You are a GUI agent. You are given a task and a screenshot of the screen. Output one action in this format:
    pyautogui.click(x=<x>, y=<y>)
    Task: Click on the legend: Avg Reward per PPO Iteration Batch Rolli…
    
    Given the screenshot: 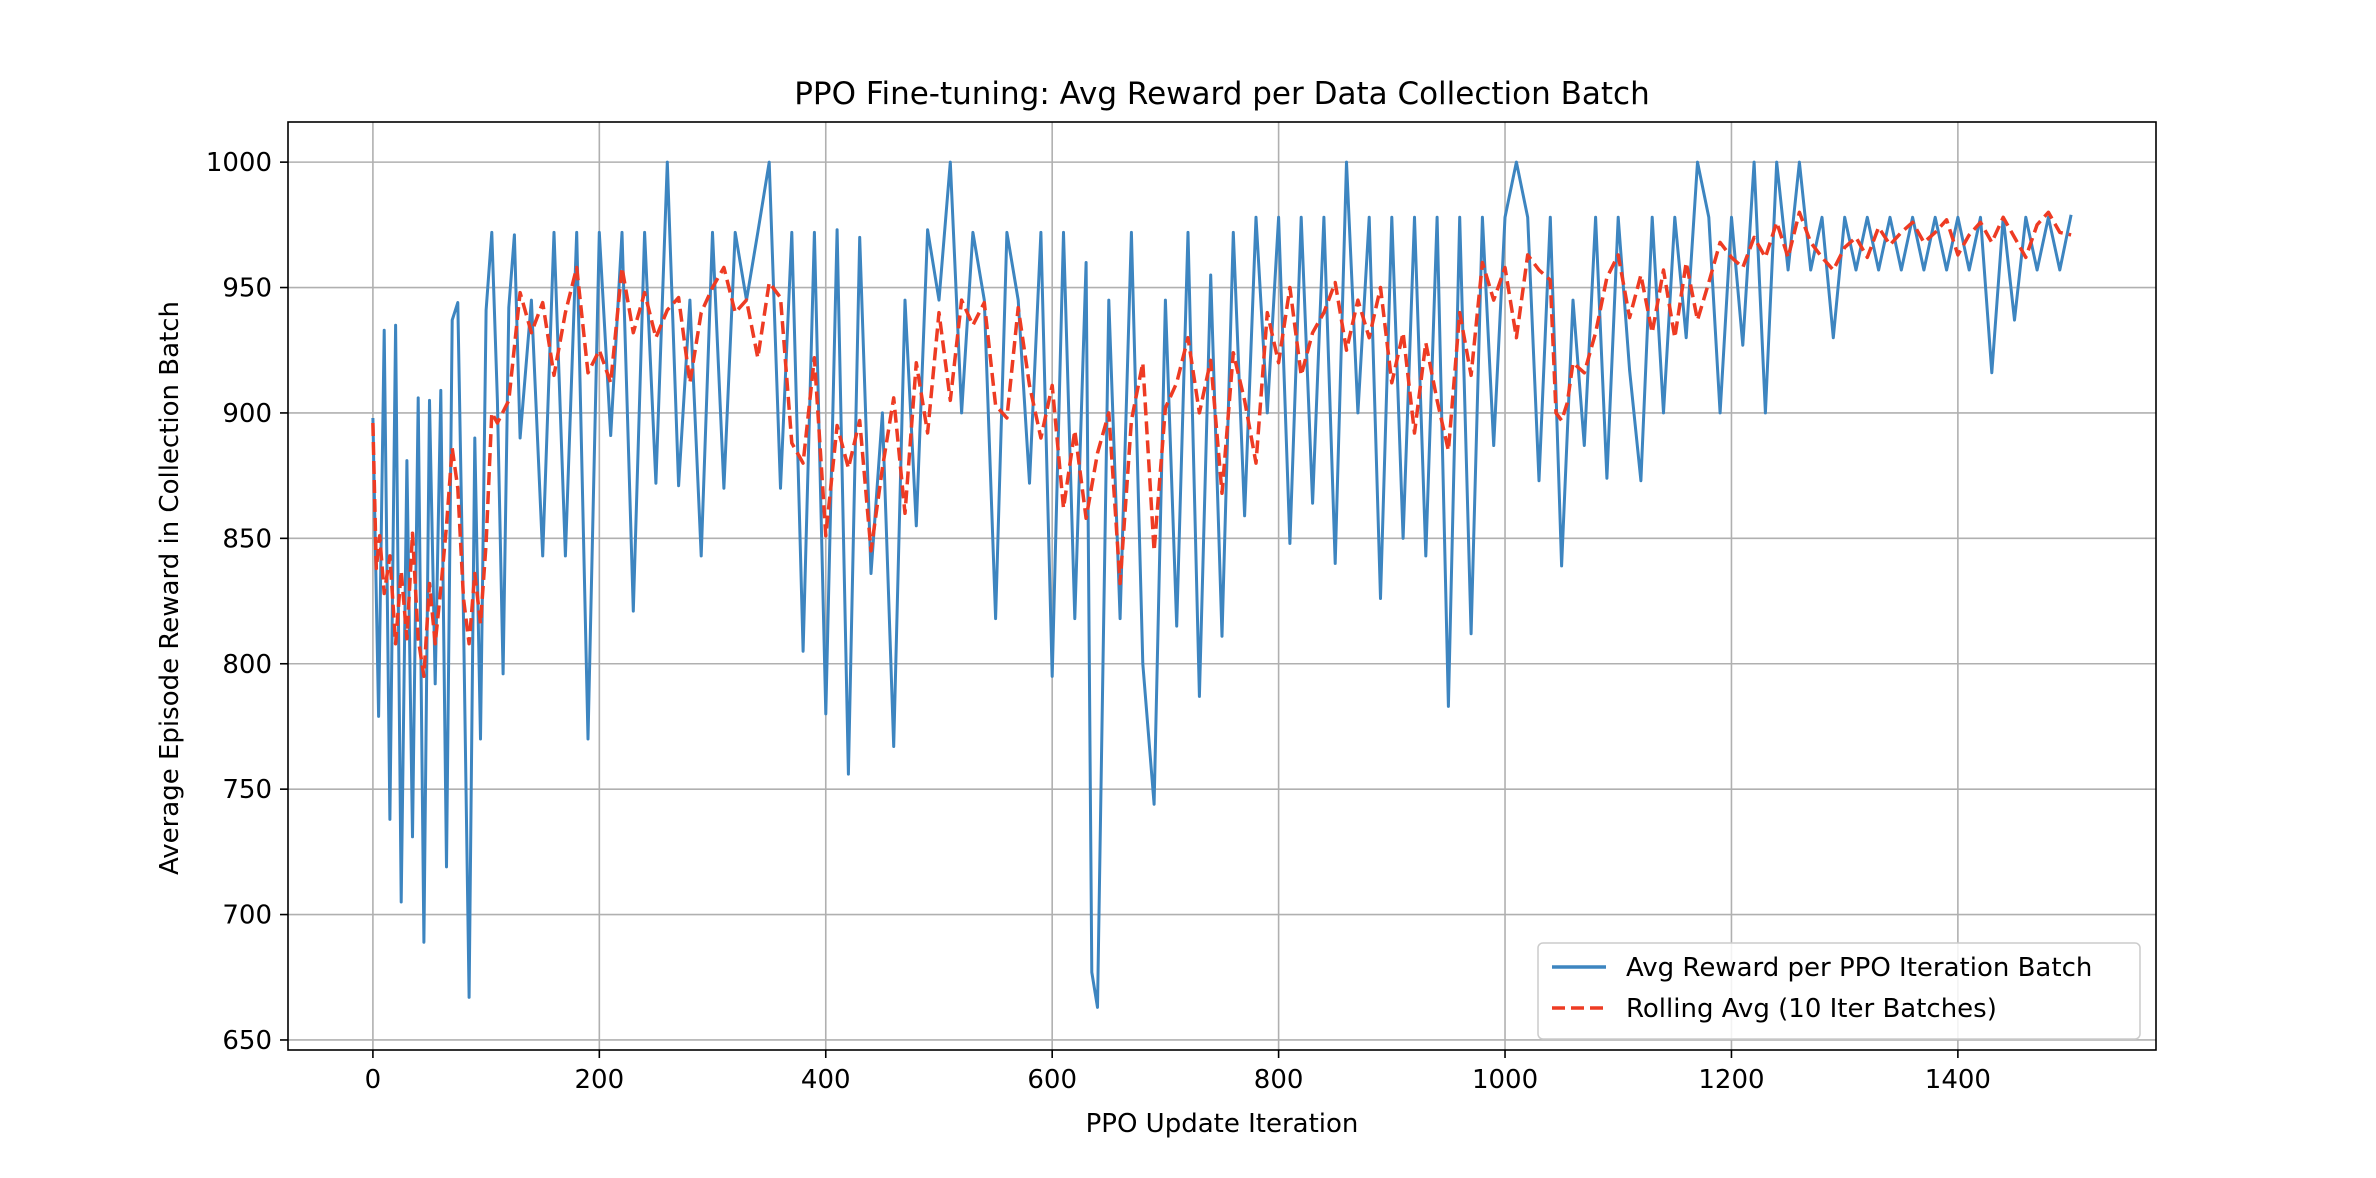 What is the action you would take?
    pyautogui.click(x=1839, y=991)
    